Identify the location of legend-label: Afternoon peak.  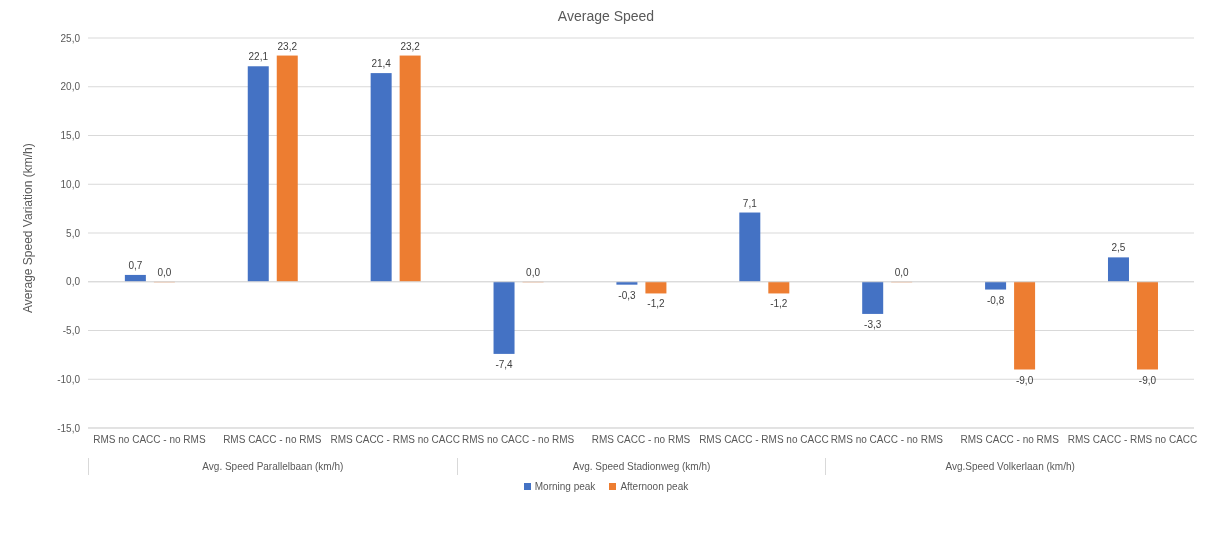
(654, 486).